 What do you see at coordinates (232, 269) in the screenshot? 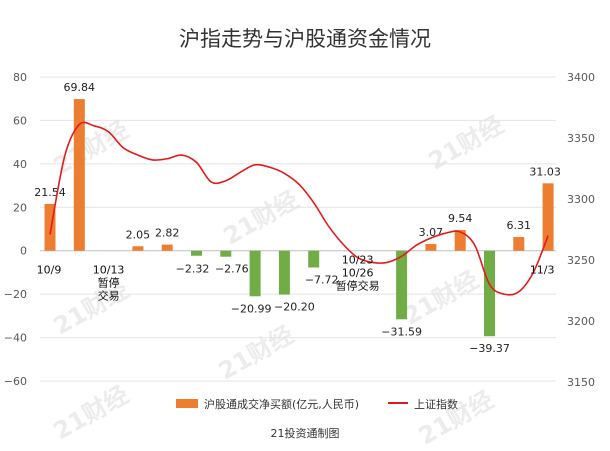
I see `bar-label-5: −2.76` at bounding box center [232, 269].